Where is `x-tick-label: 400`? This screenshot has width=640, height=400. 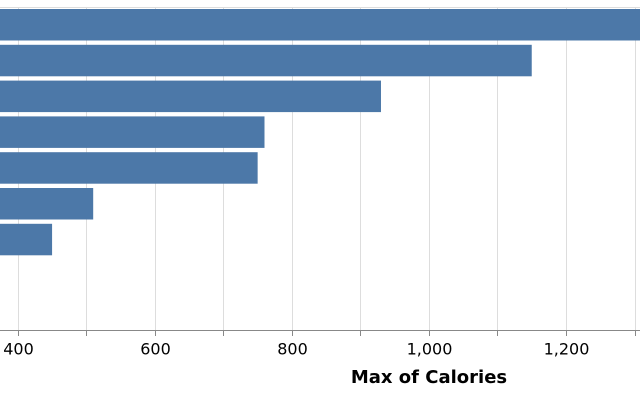 x-tick-label: 400 is located at coordinates (18, 349).